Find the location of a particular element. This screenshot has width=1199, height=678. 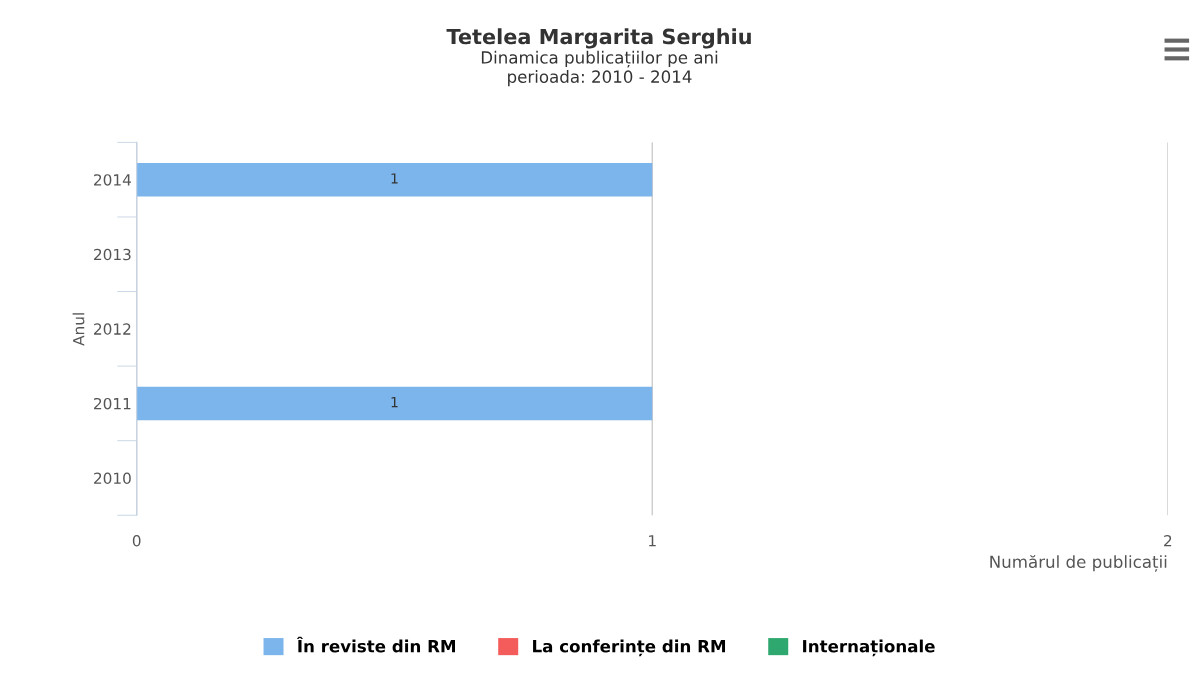

y-tick-label: 2011 is located at coordinates (112, 403).